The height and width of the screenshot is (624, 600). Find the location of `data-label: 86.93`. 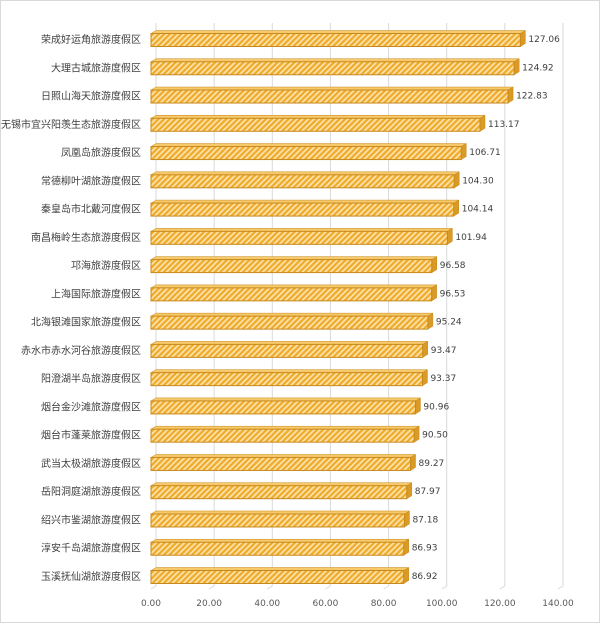

data-label: 86.93 is located at coordinates (425, 549).